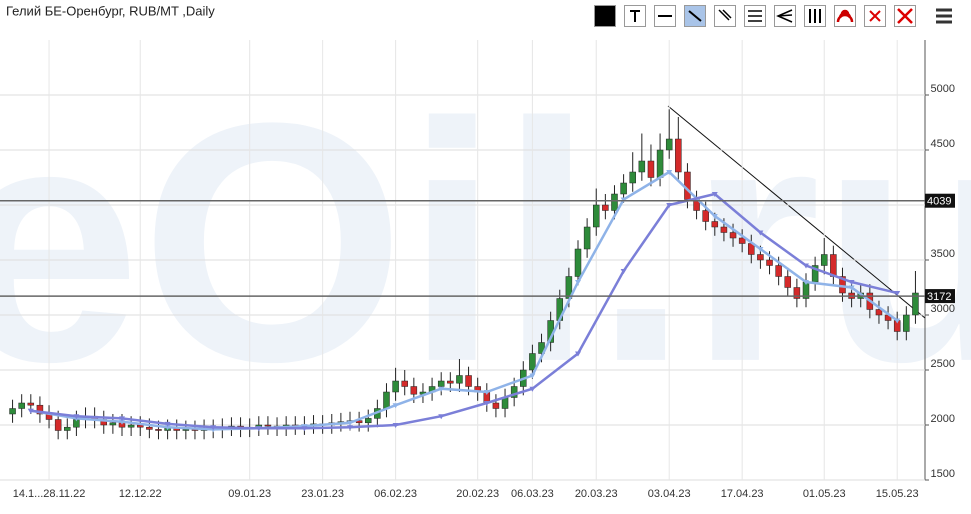 The image size is (971, 514). I want to click on x-tick-label: 01.05.23, so click(824, 494).